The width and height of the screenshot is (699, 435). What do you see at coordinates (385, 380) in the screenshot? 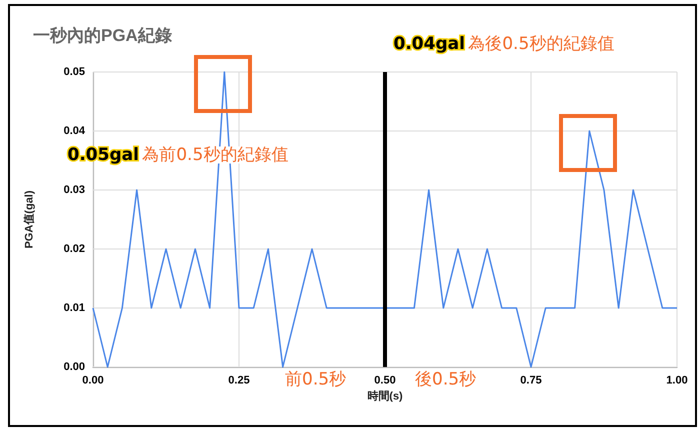
I see `x-tick-label: 0.50` at bounding box center [385, 380].